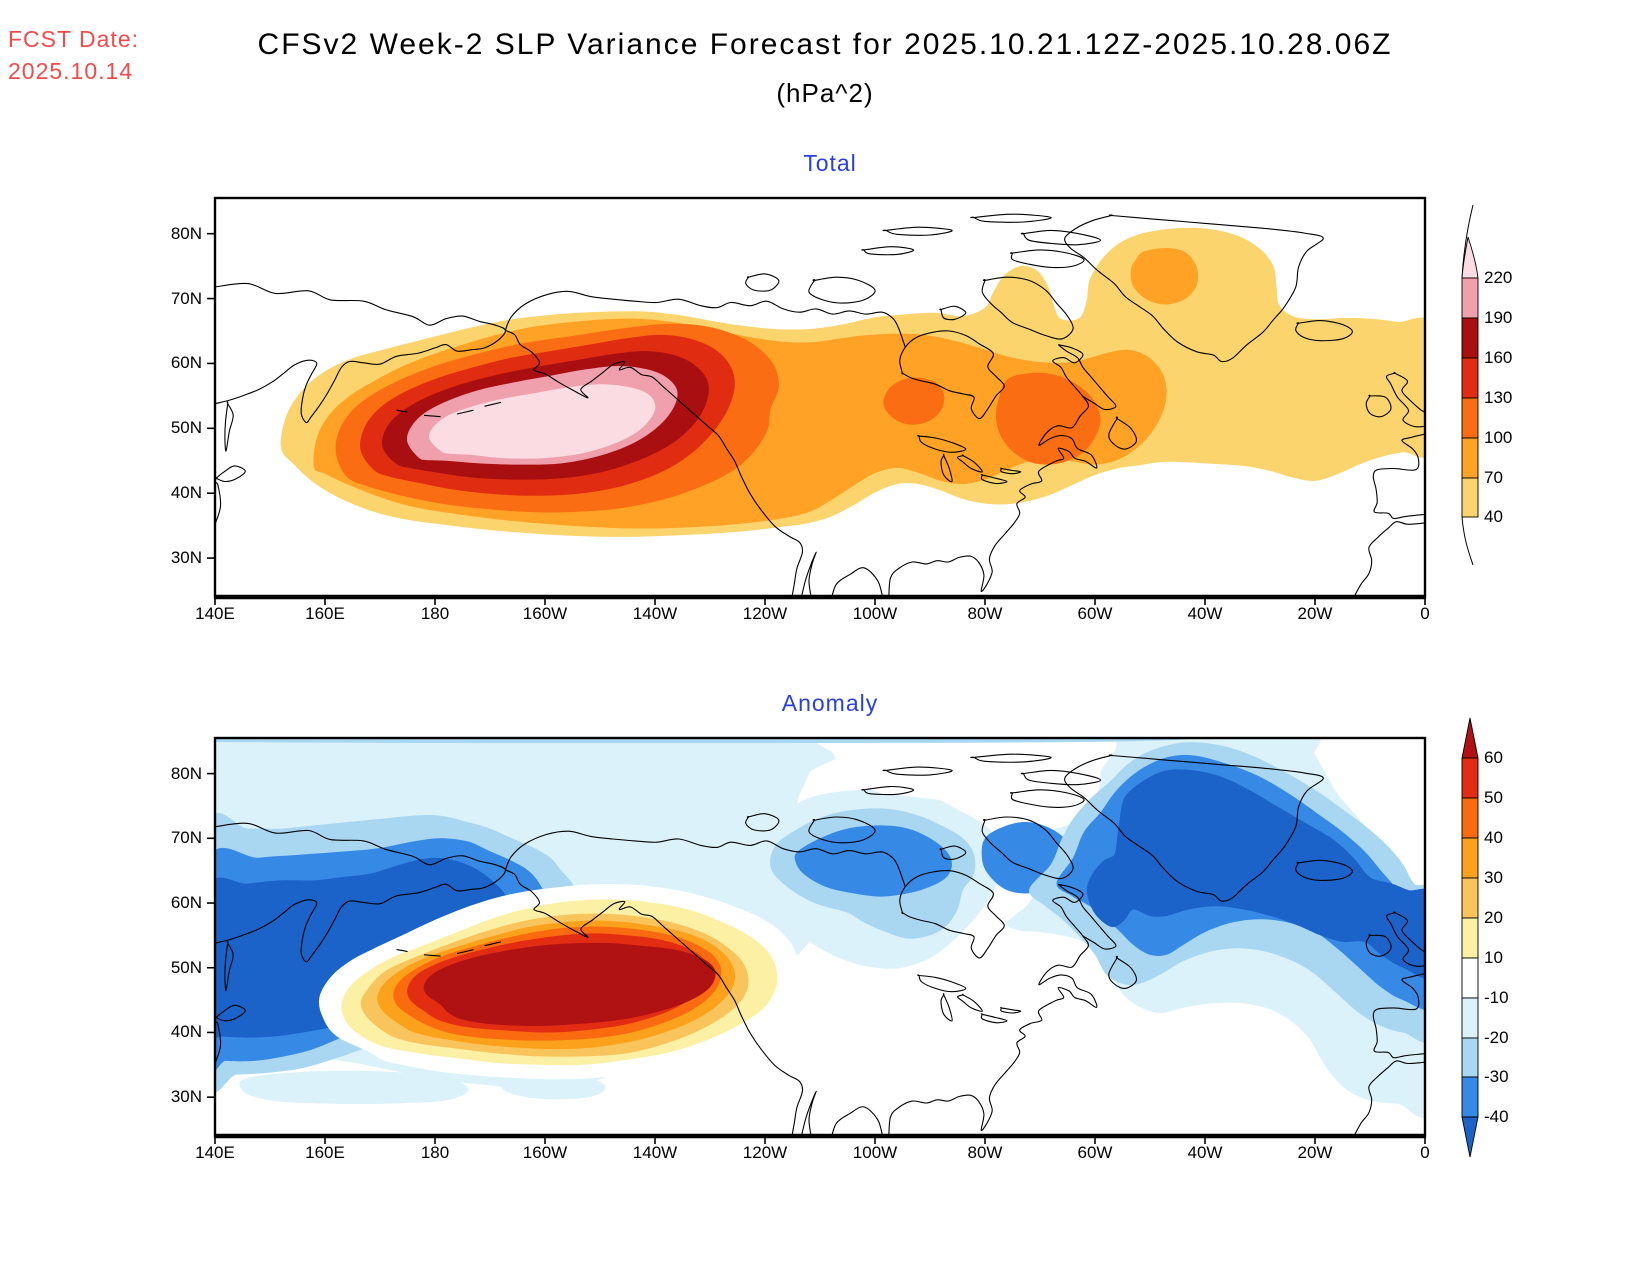 This screenshot has height=1275, width=1650. What do you see at coordinates (325, 613) in the screenshot?
I see `lon-tick-label: 160E` at bounding box center [325, 613].